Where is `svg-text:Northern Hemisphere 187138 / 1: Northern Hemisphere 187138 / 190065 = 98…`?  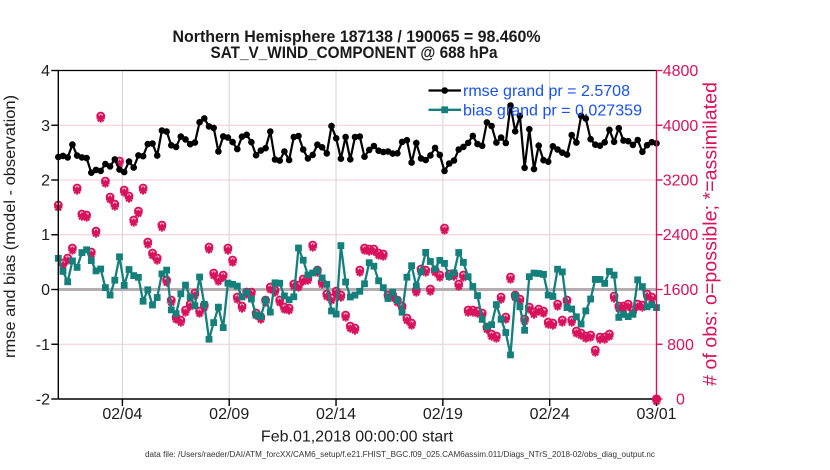 svg-text:Northern Hemisphere 187138 / 1: Northern Hemisphere 187138 / 190065 = 98… is located at coordinates (357, 37).